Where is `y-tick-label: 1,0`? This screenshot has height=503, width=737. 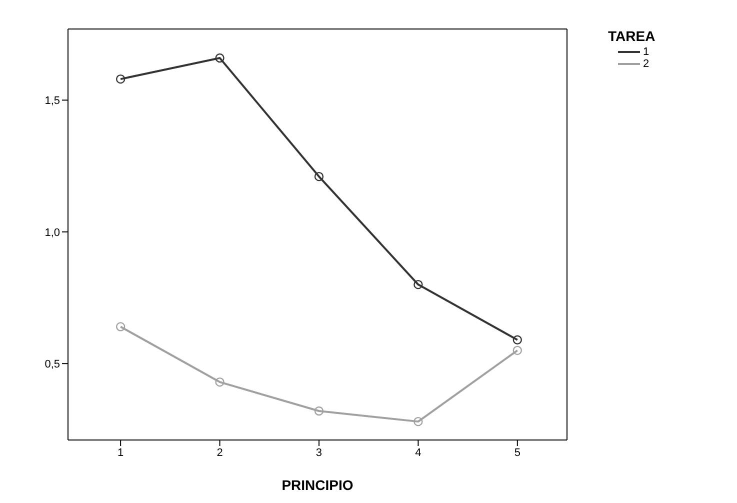
y-tick-label: 1,0 is located at coordinates (52, 232).